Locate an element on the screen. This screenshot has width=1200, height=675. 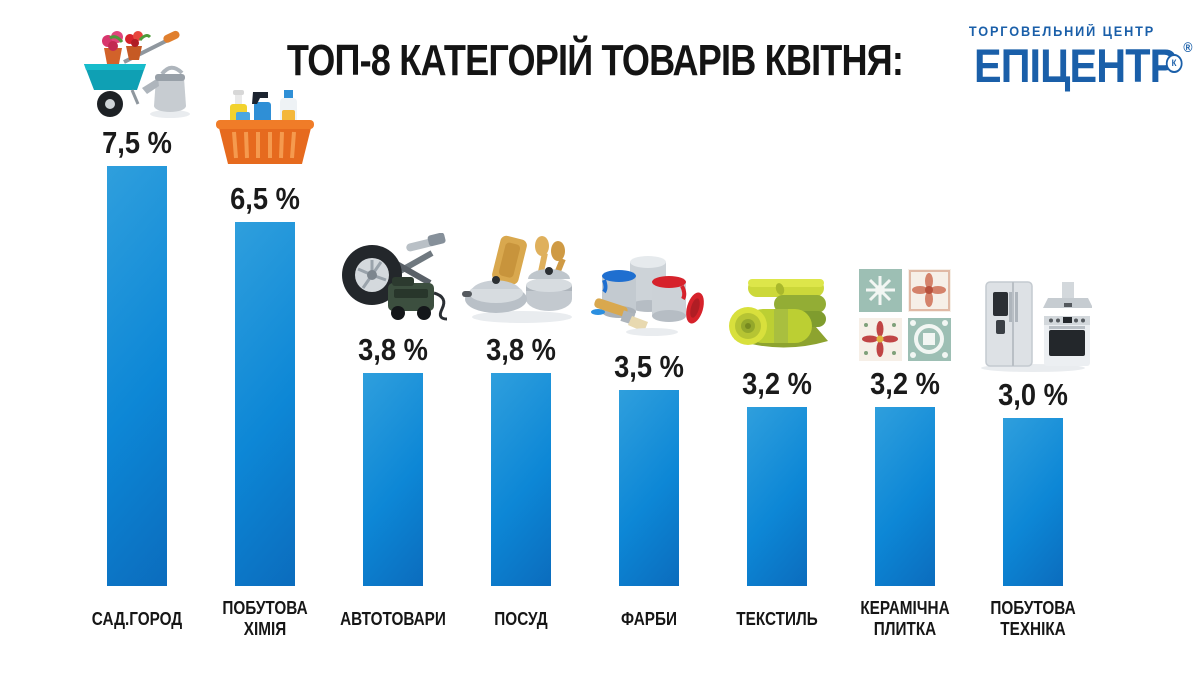
auto-goods-icon is located at coordinates (393, 279).